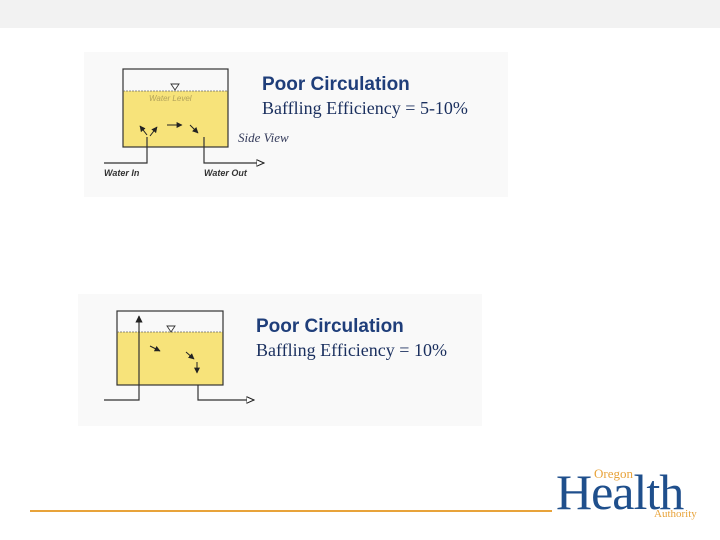 The image size is (720, 540). I want to click on oregon-health-authority-logo: Health Oregon Authority, so click(631, 496).